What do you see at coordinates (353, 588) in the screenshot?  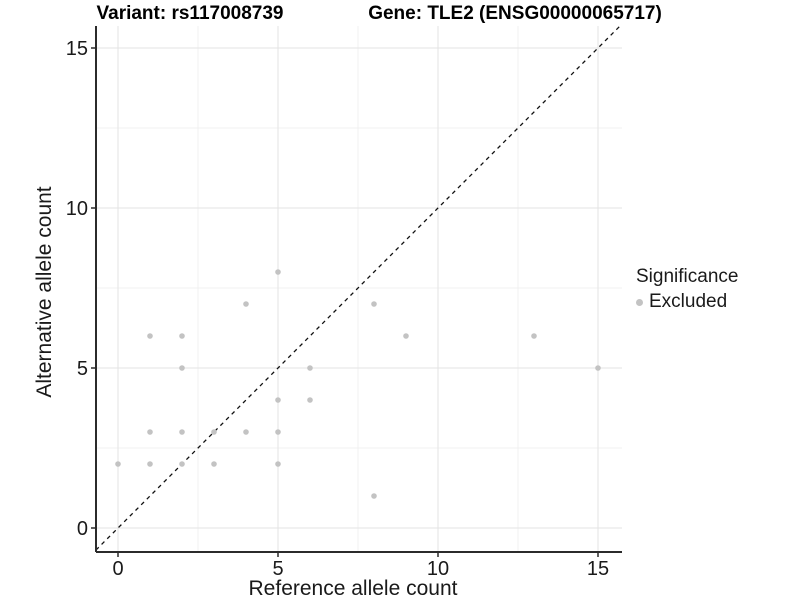 I see `x-axis-title: Reference allele count` at bounding box center [353, 588].